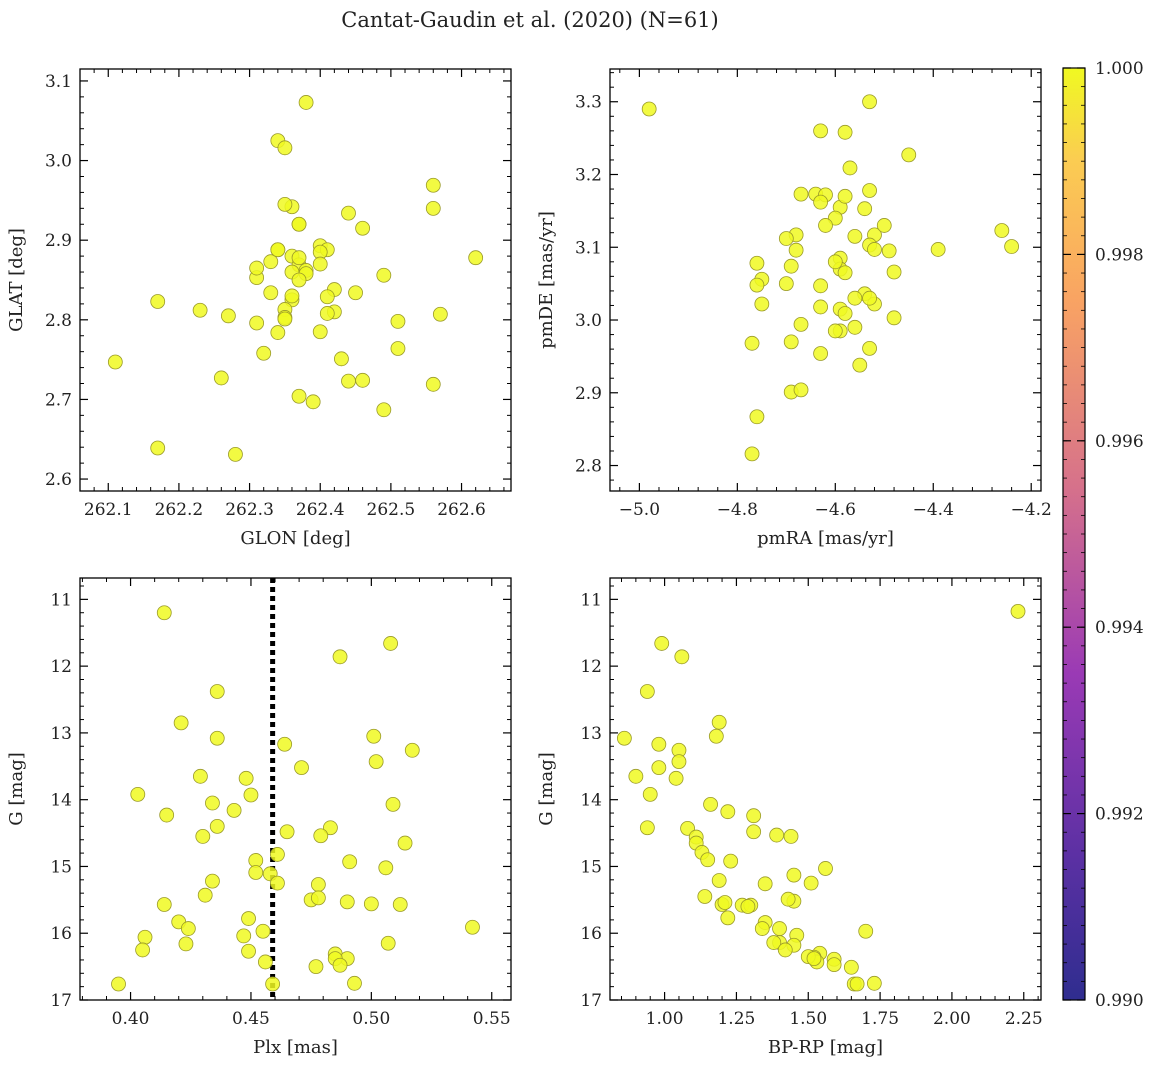  What do you see at coordinates (736, 1019) in the screenshot?
I see `x-tick-label: 1.25` at bounding box center [736, 1019].